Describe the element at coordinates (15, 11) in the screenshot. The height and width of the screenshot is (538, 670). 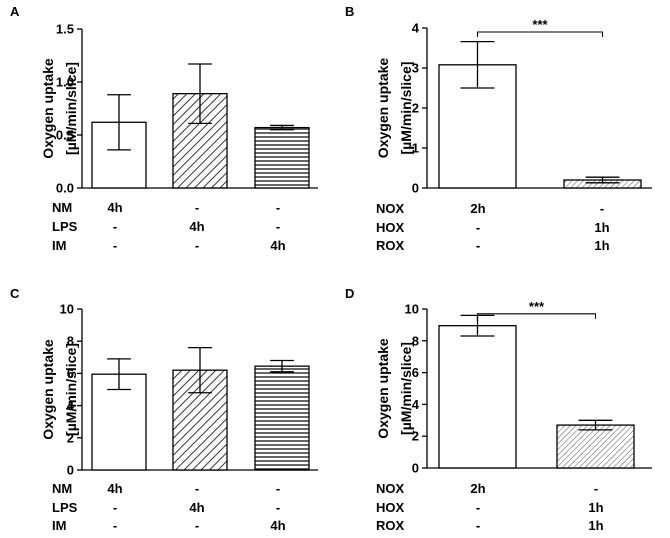
I see `panel-letter: A` at that location.